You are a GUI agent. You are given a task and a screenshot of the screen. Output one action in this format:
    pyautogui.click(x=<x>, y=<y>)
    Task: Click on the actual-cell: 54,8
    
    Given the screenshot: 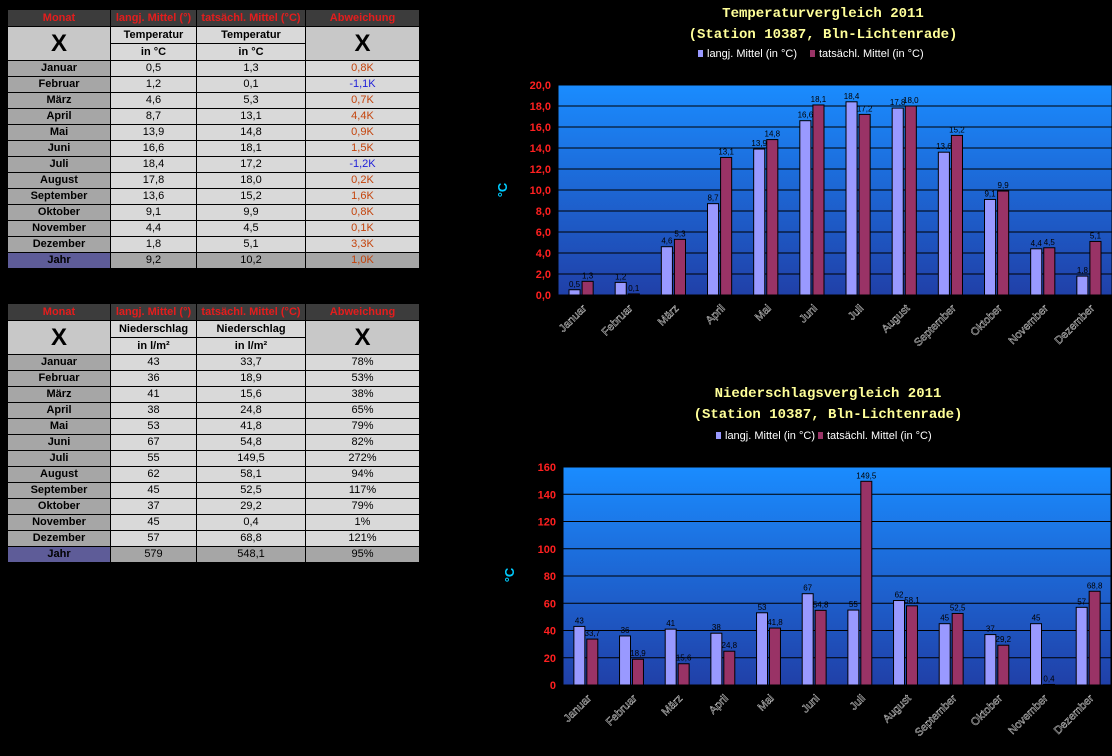 What is the action you would take?
    pyautogui.click(x=251, y=442)
    